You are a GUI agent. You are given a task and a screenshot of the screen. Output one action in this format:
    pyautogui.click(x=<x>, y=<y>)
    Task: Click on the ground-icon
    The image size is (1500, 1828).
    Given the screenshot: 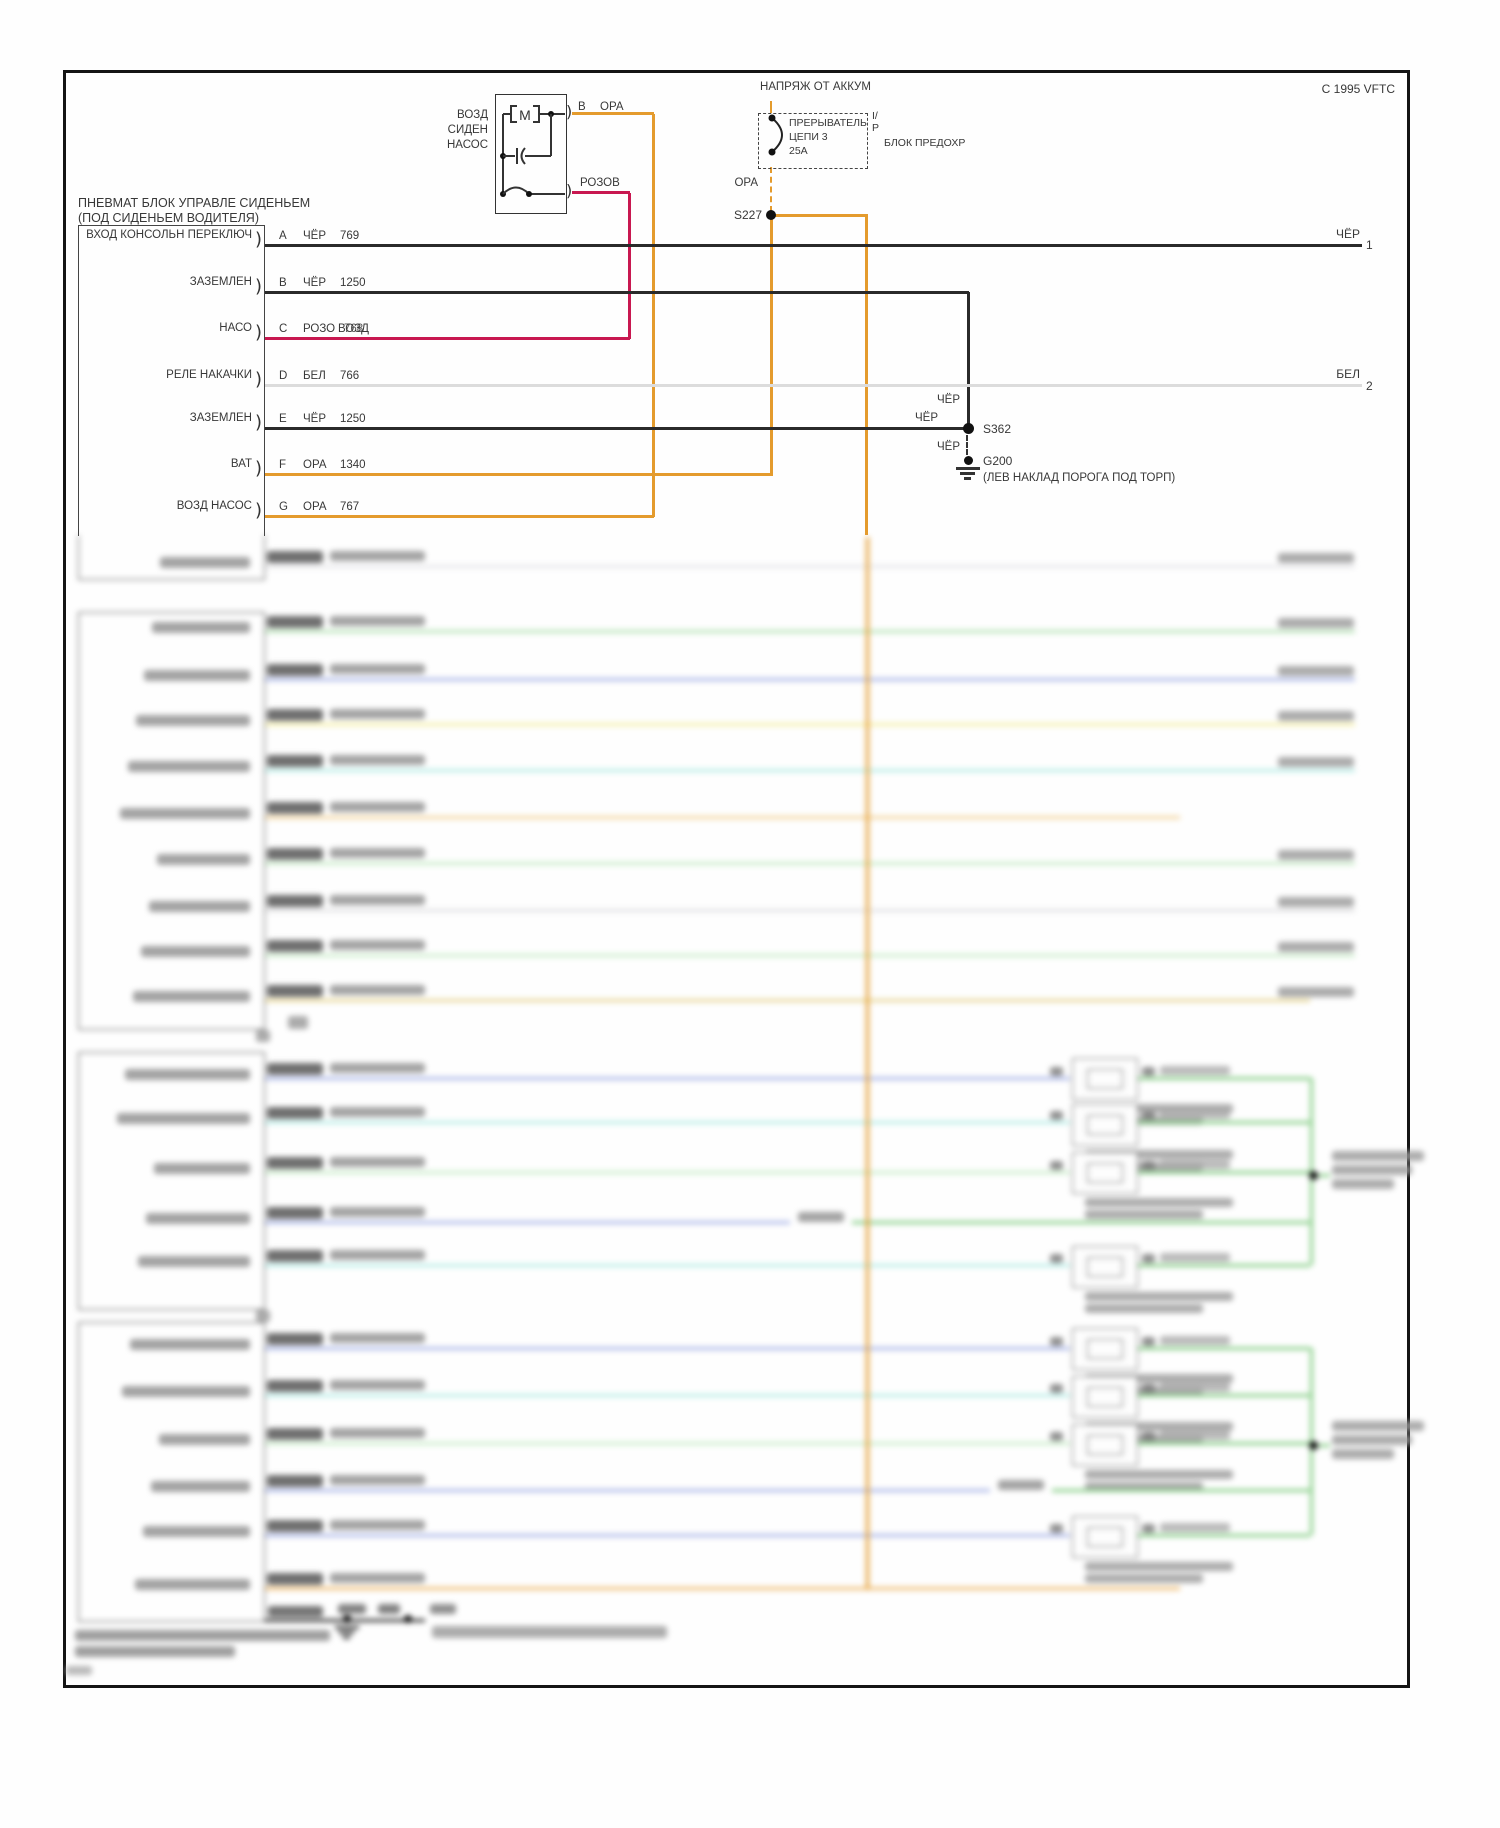 What is the action you would take?
    pyautogui.click(x=968, y=468)
    